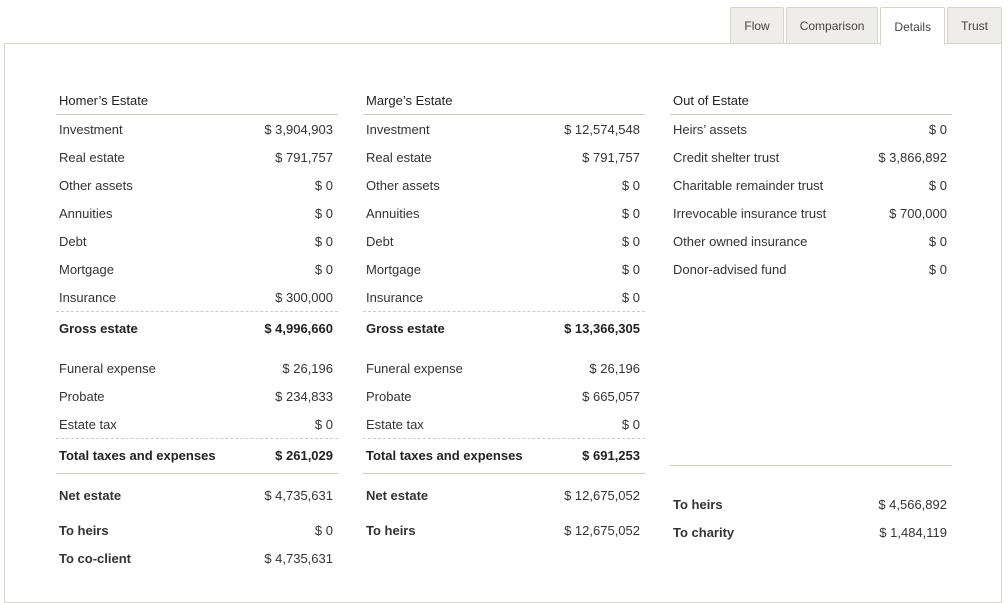  What do you see at coordinates (504, 396) in the screenshot?
I see `marge-expense-row: Probate $ 665,057` at bounding box center [504, 396].